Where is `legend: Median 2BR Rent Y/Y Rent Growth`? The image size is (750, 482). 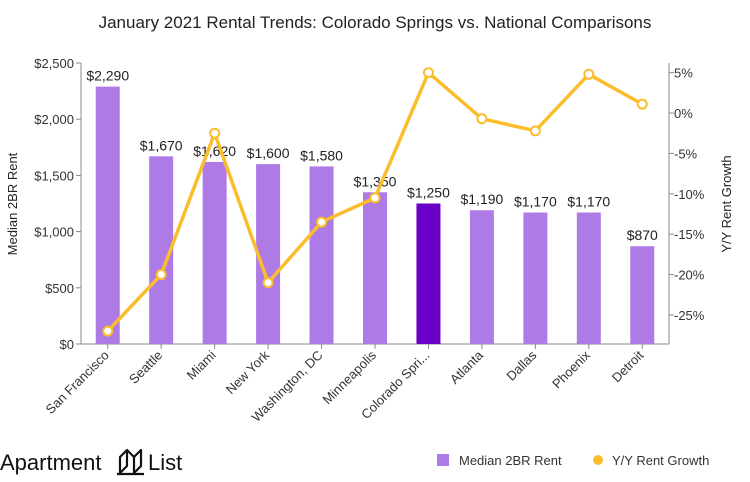
legend: Median 2BR Rent Y/Y Rent Growth is located at coordinates (573, 460).